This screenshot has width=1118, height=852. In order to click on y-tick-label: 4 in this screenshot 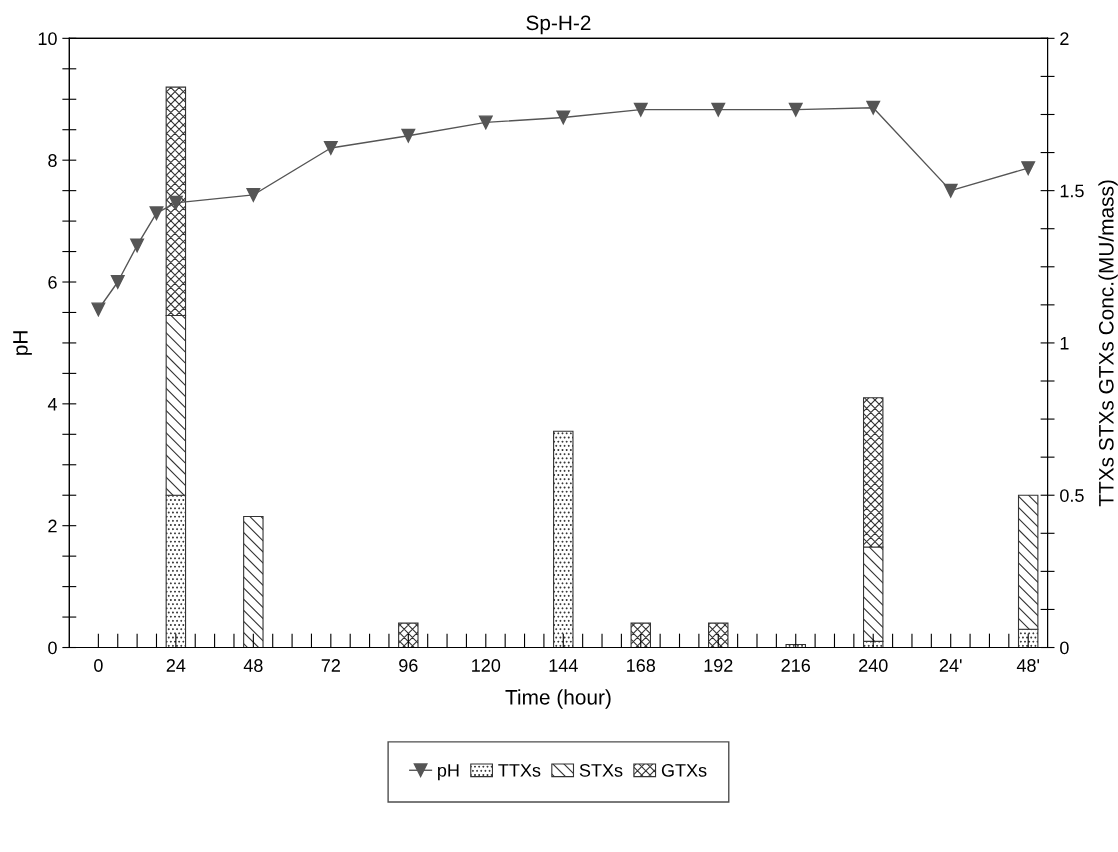, I will do `click(52, 404)`.